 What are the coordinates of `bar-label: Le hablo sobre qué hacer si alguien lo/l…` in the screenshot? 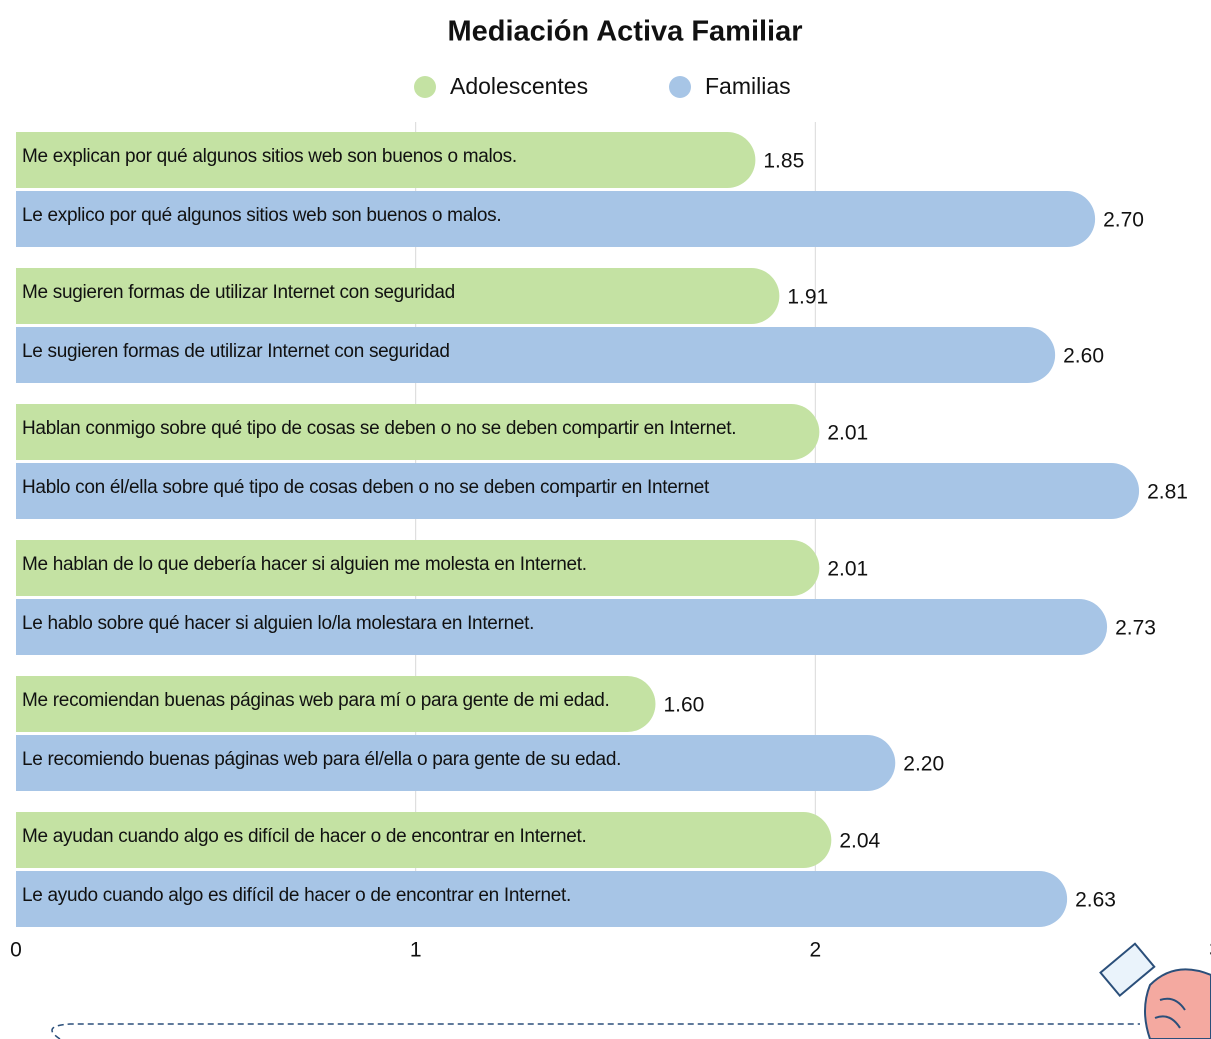 It's located at (278, 623).